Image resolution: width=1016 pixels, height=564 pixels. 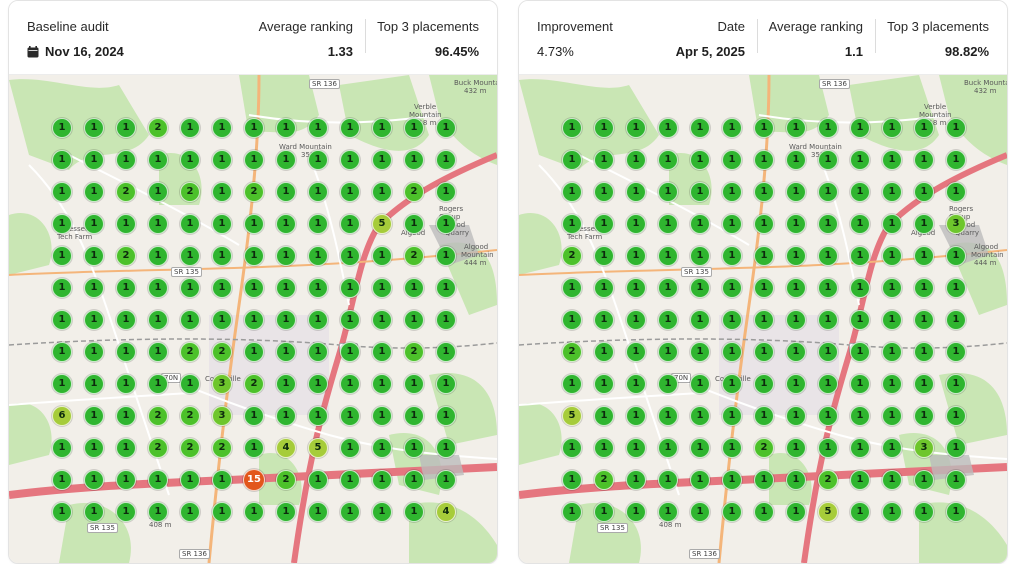 What do you see at coordinates (62, 416) in the screenshot?
I see `rank-pin: 6` at bounding box center [62, 416].